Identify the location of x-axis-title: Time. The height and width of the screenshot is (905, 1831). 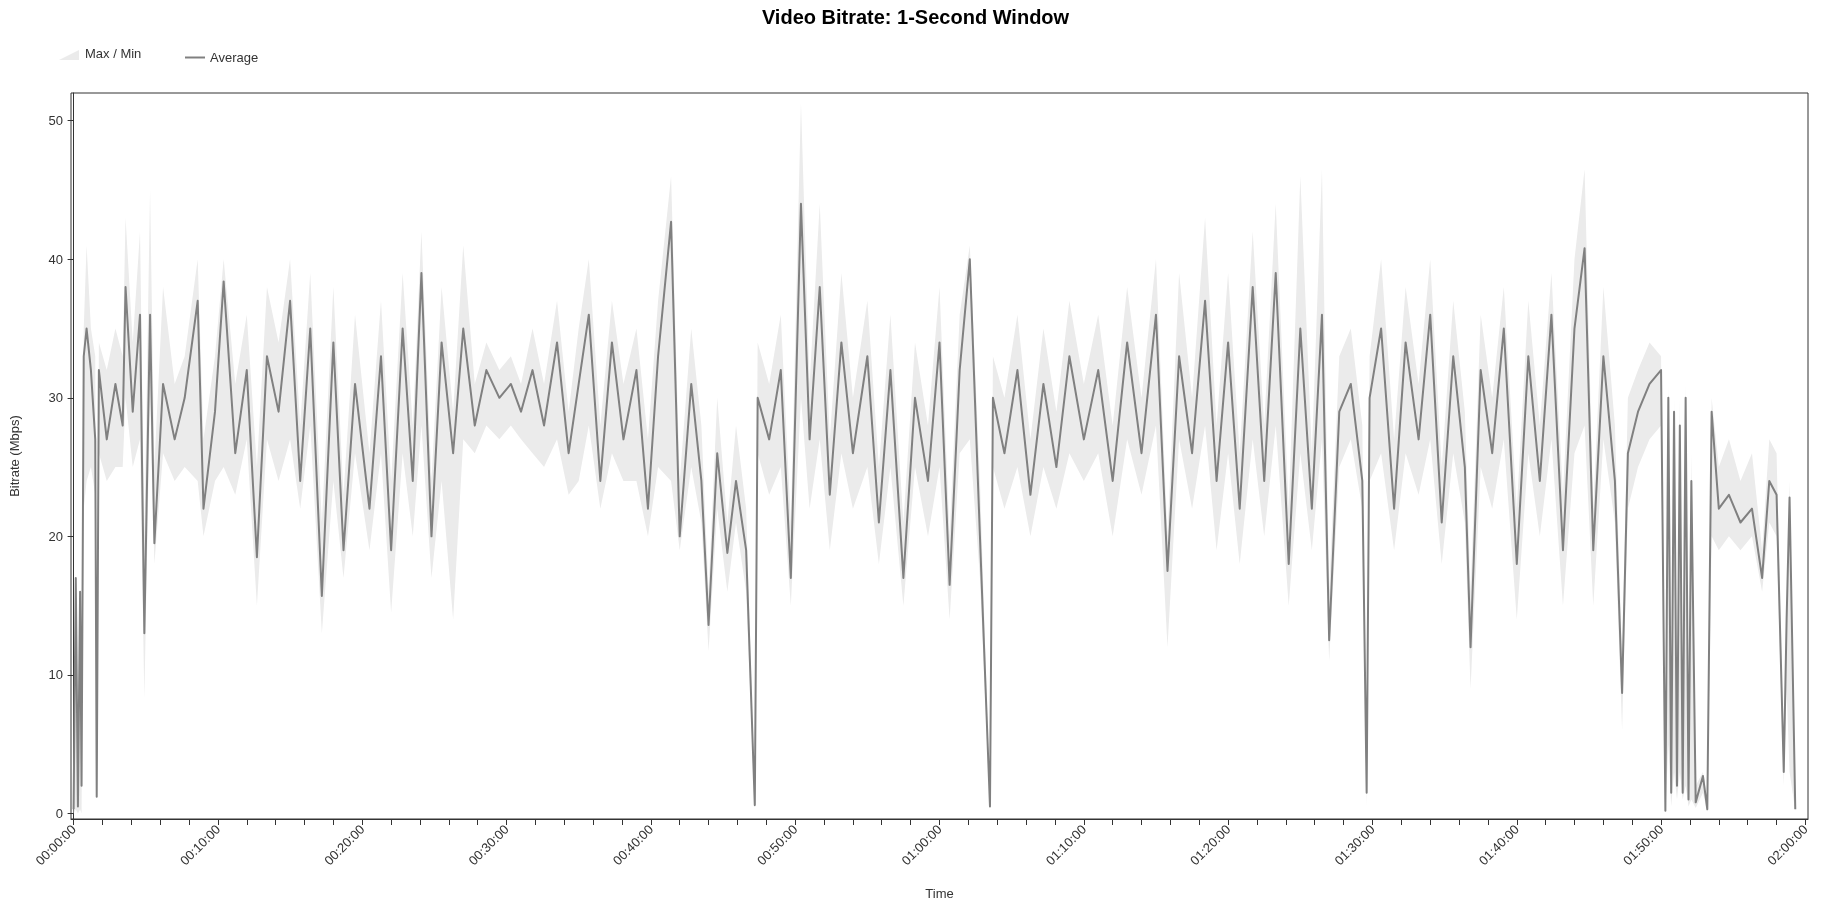
(939, 893).